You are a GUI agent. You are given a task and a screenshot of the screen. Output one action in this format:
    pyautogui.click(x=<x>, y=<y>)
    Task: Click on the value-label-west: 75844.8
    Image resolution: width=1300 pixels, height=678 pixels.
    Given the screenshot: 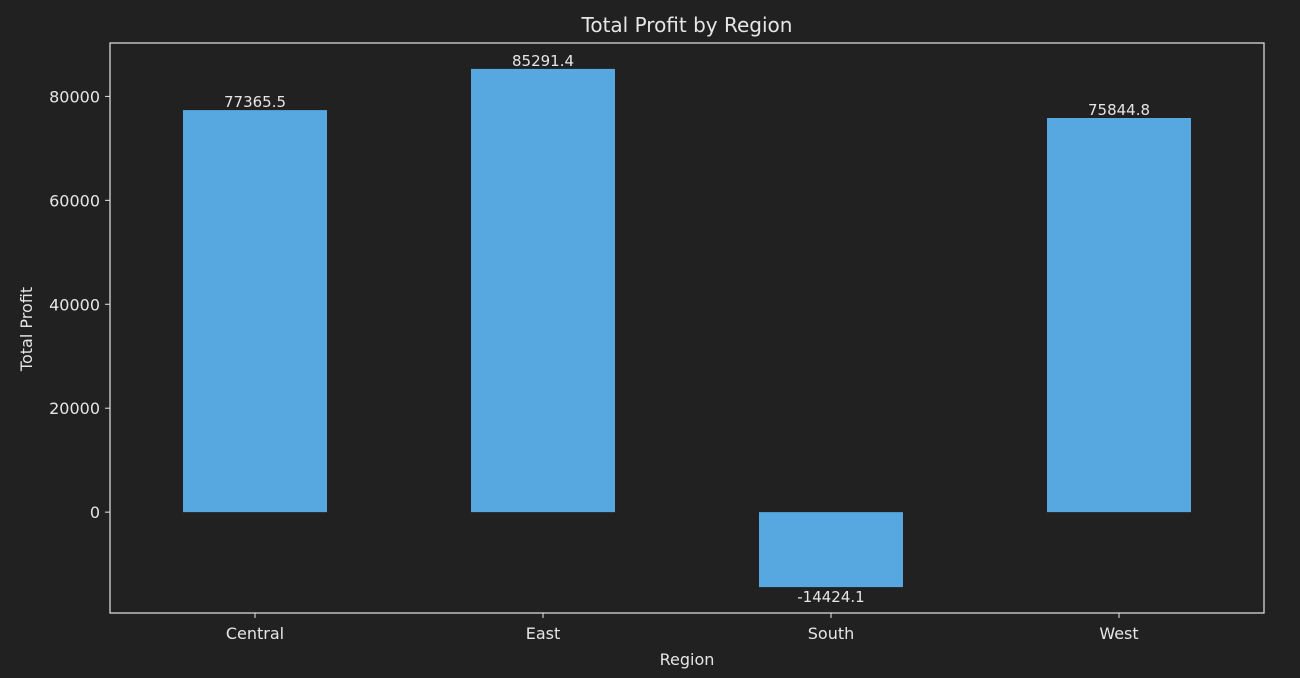 What is the action you would take?
    pyautogui.click(x=1119, y=110)
    